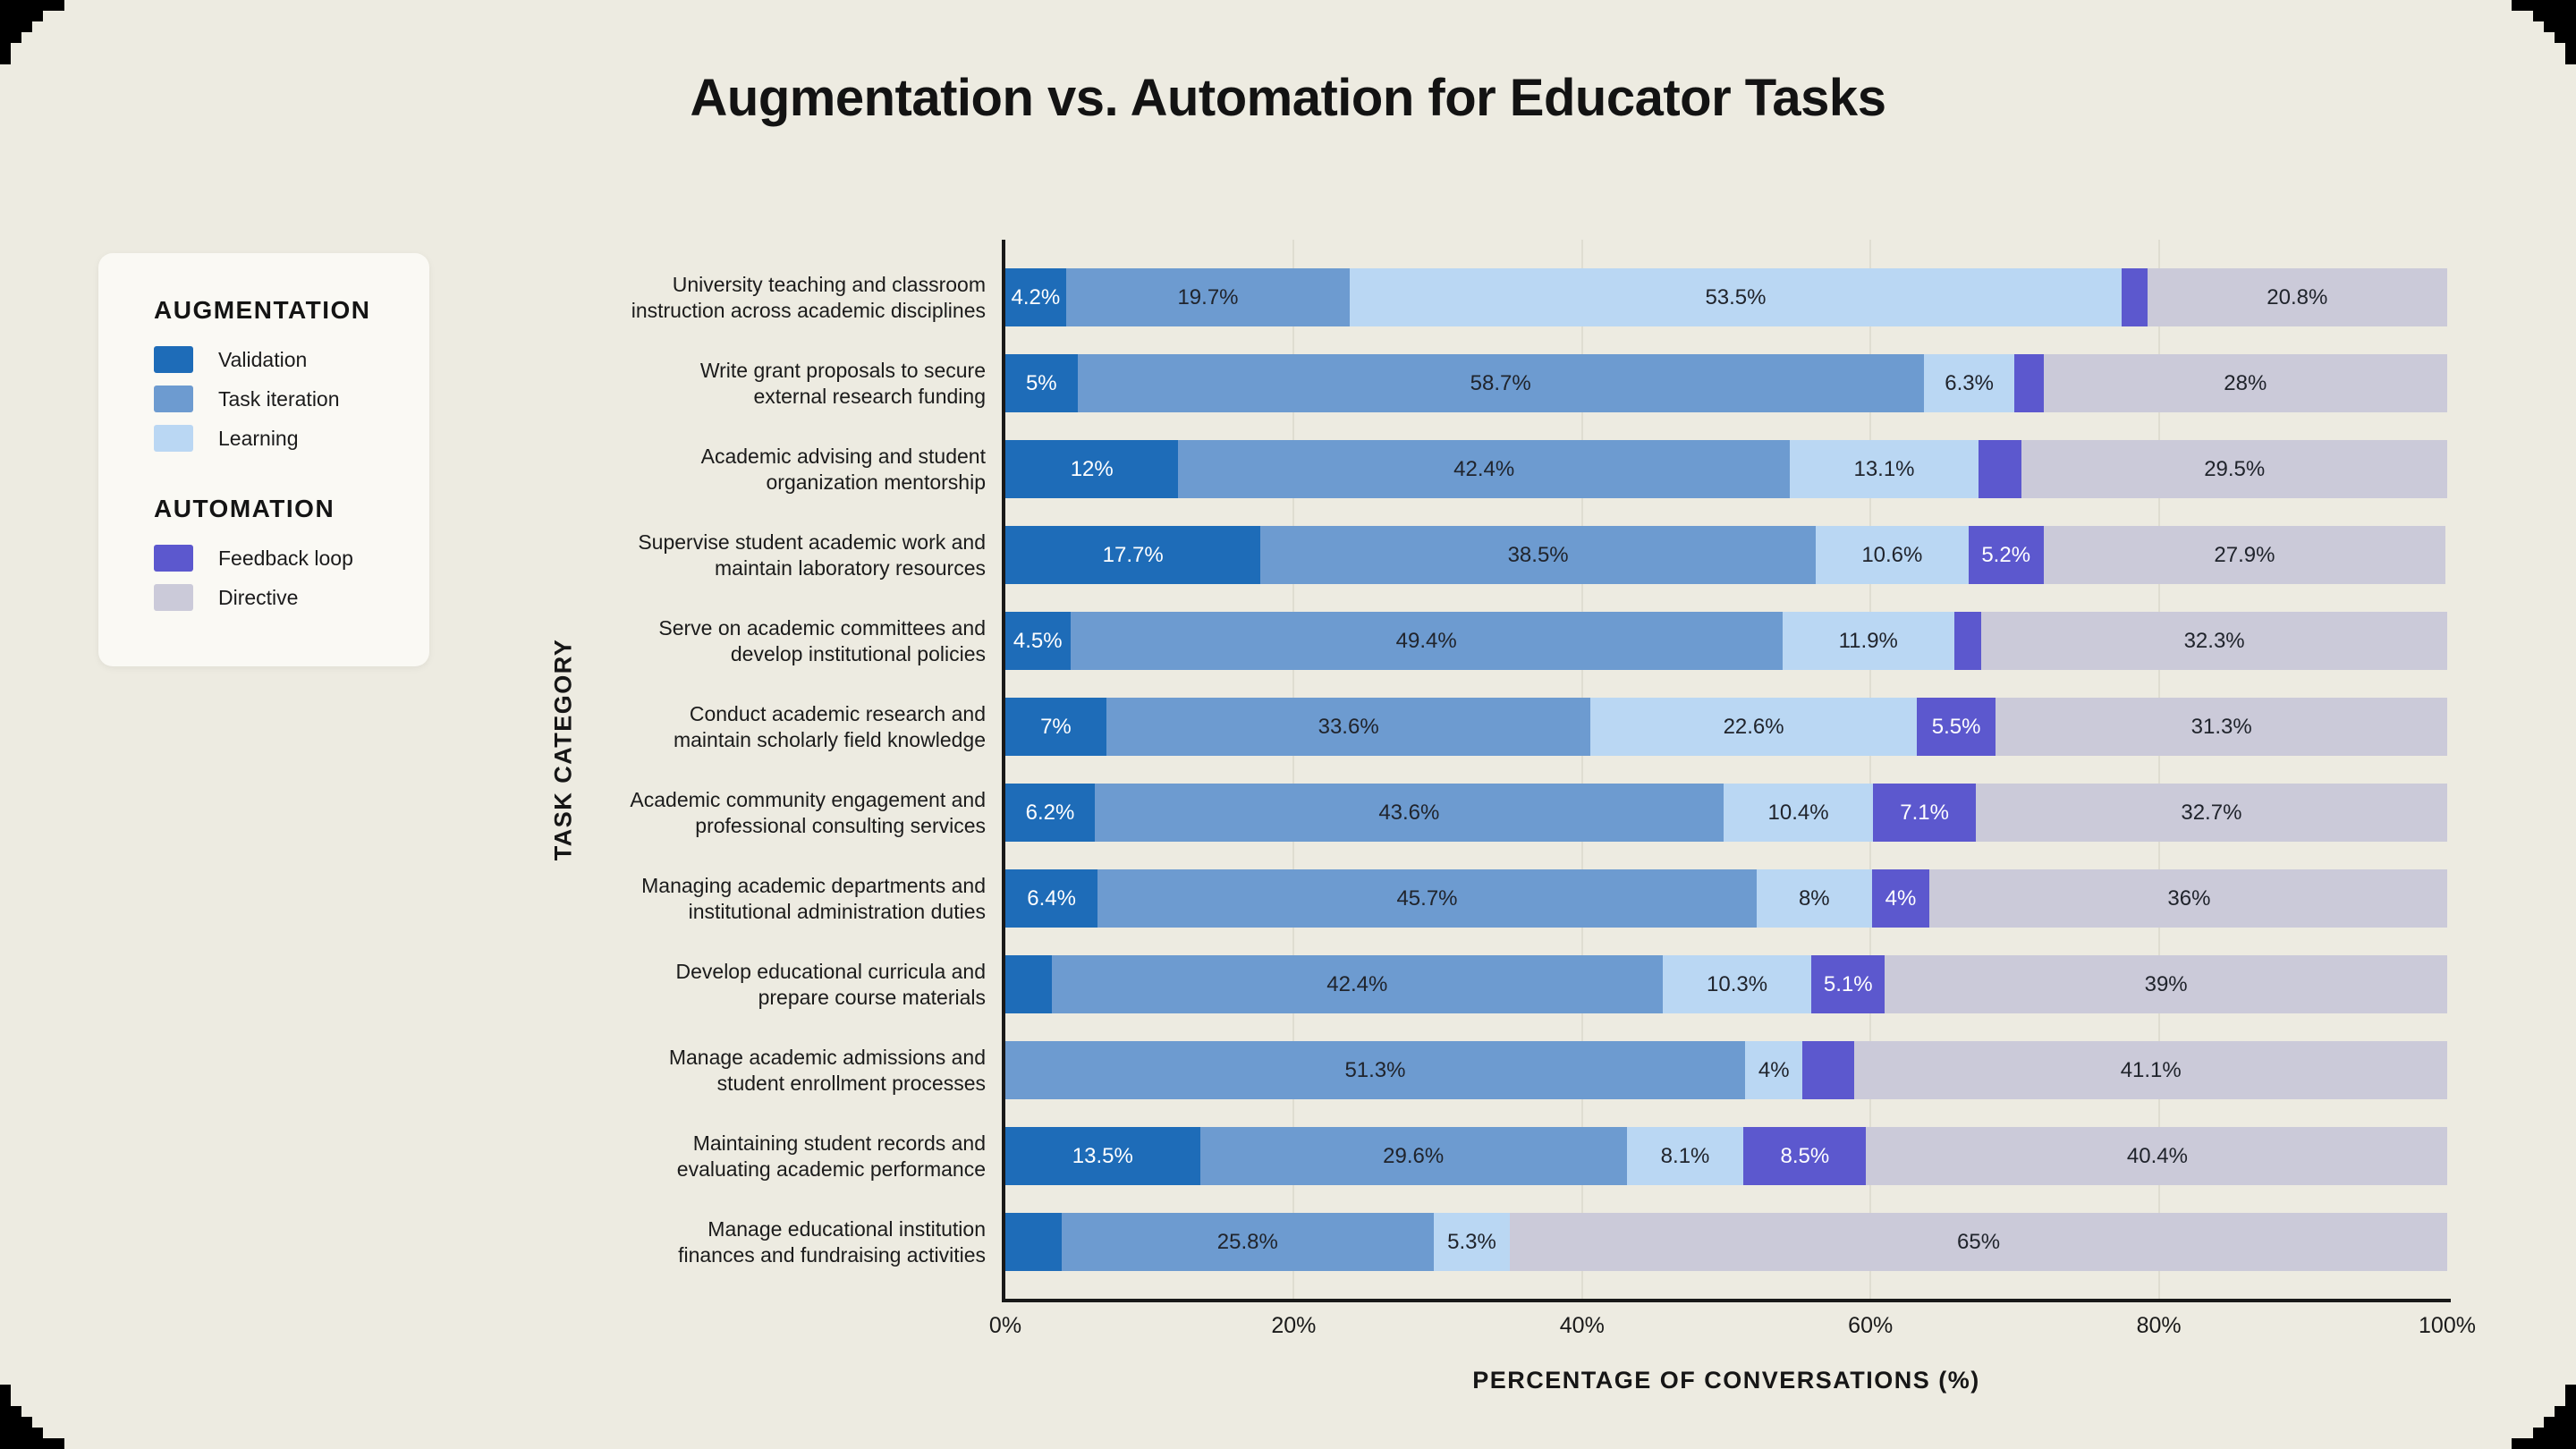  What do you see at coordinates (262, 310) in the screenshot?
I see `legend-heading-augmentation: AUGMENTATION` at bounding box center [262, 310].